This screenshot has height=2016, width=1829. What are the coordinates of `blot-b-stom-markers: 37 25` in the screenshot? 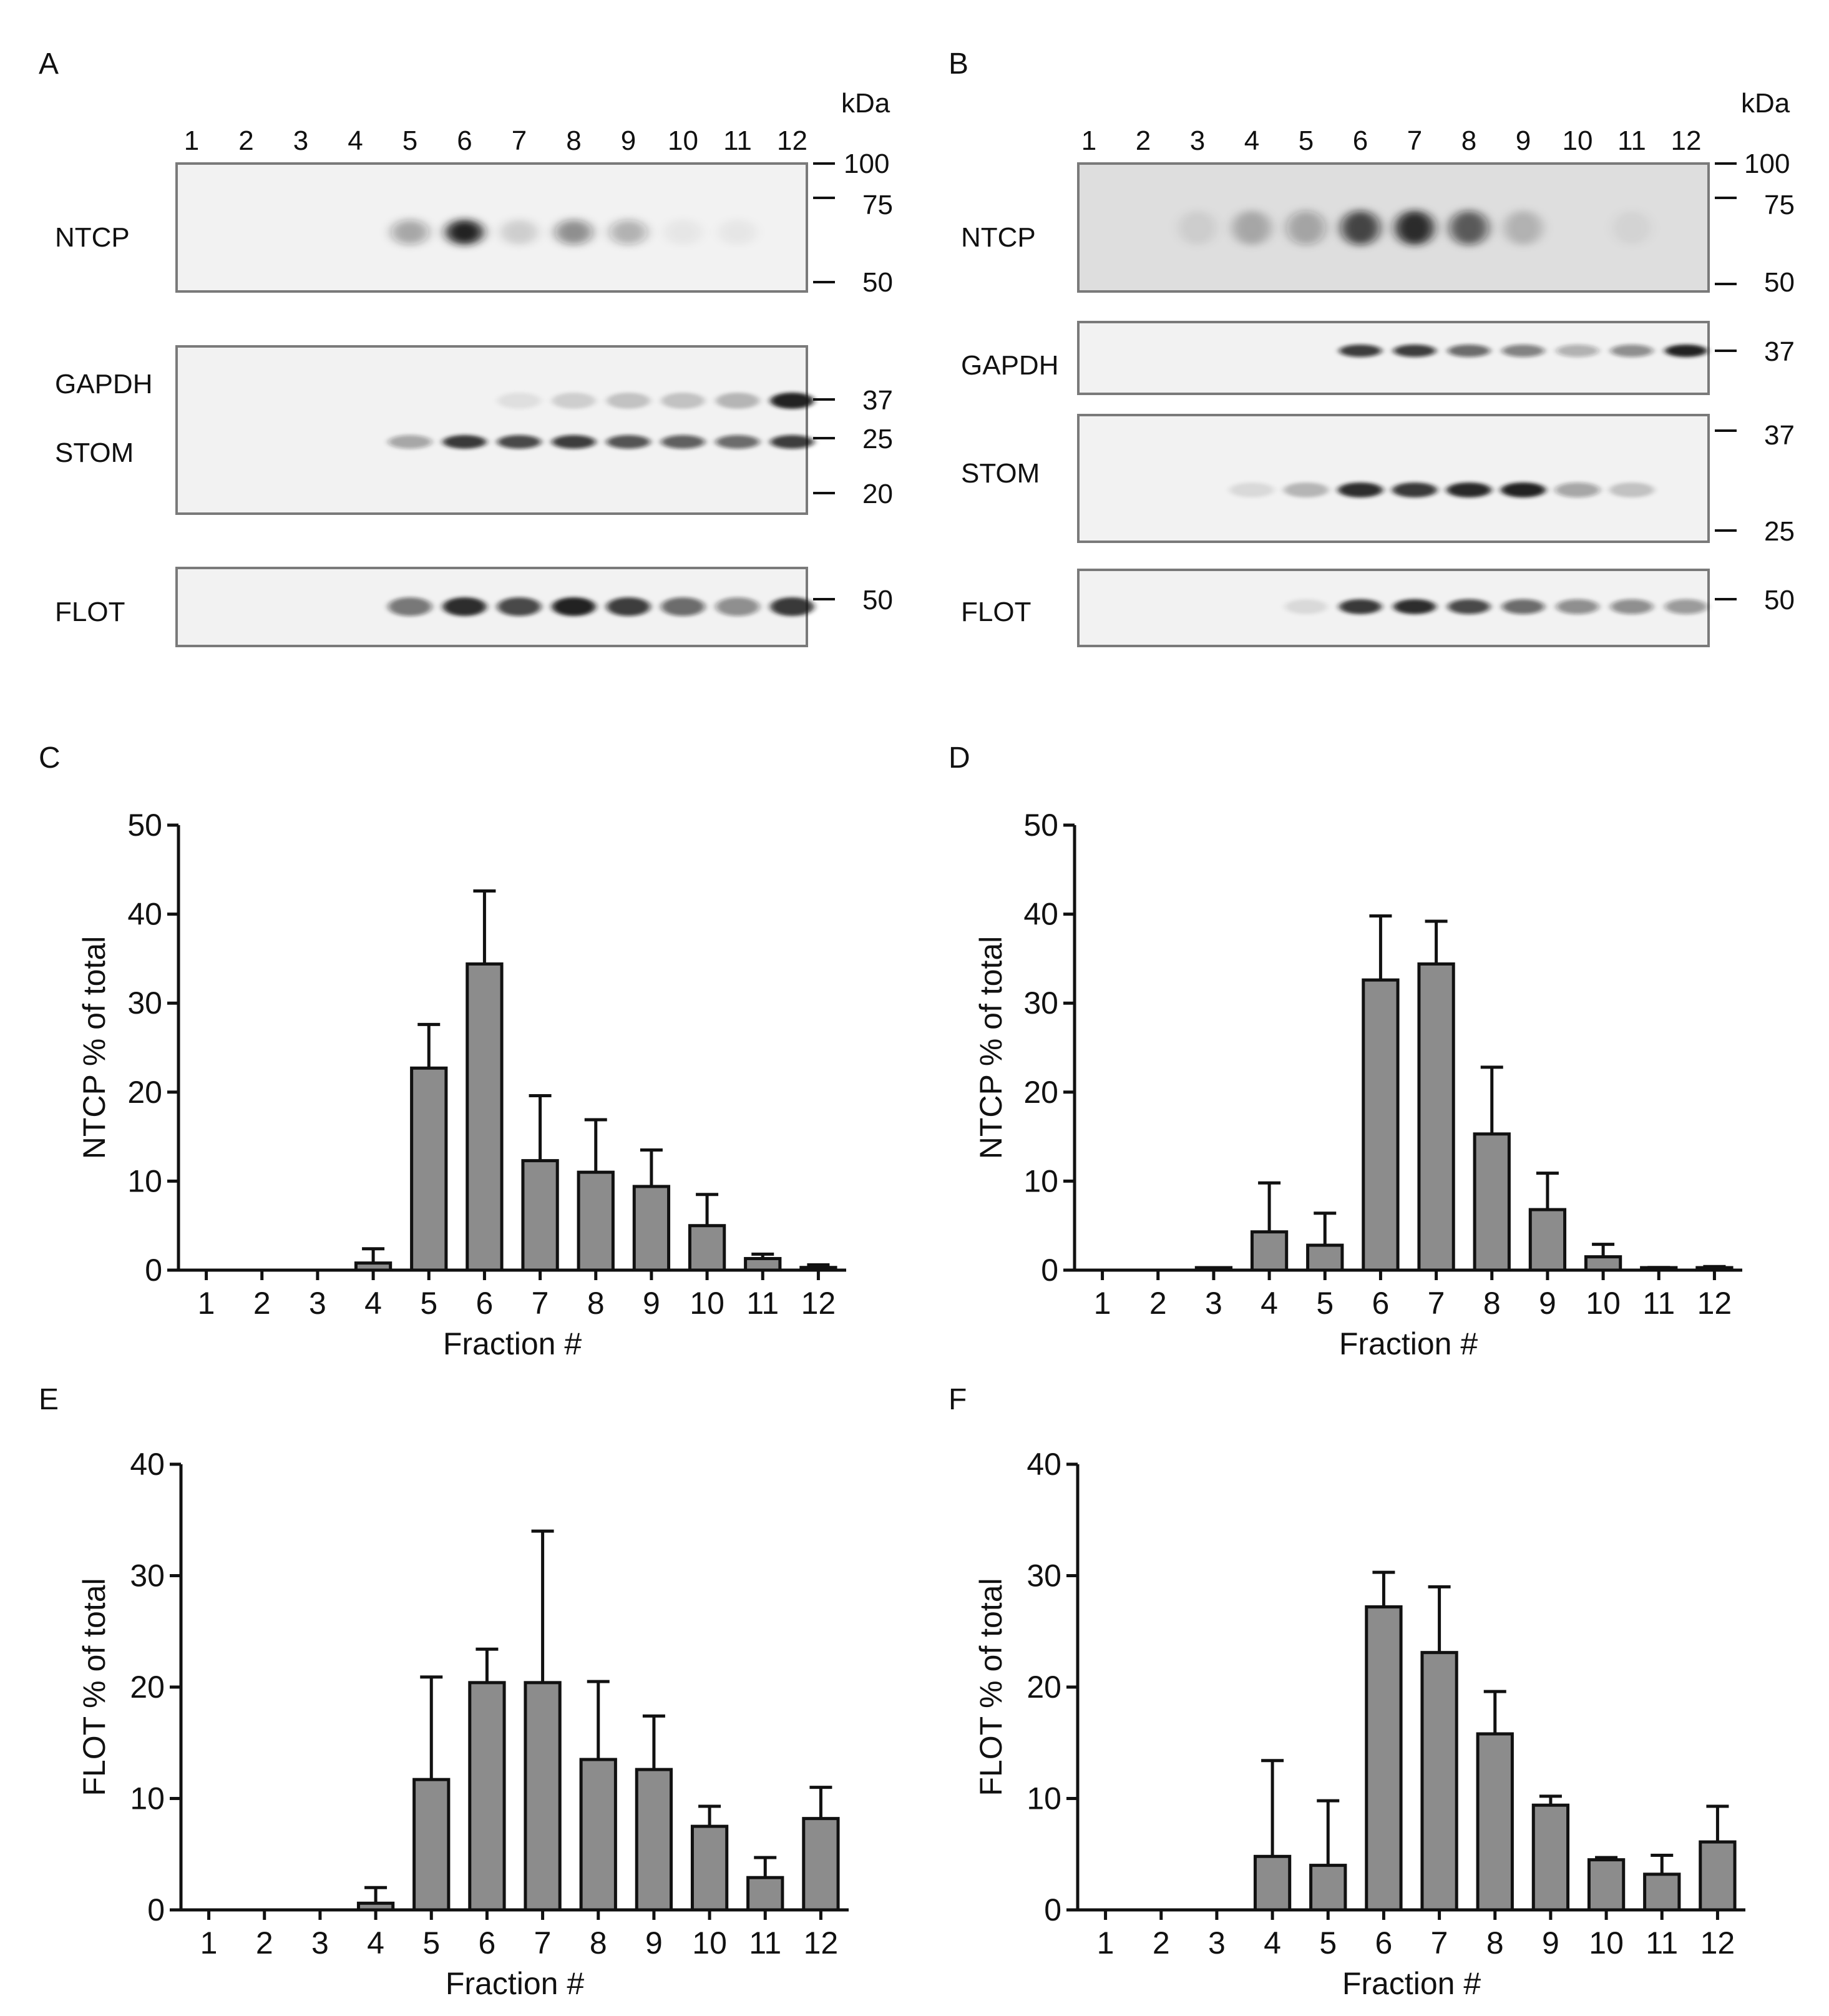 It's located at (1755, 483).